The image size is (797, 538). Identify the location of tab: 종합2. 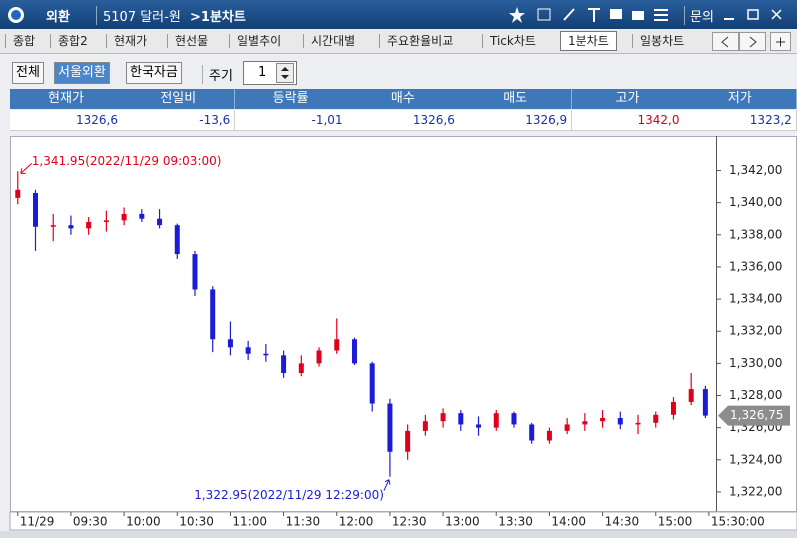
(72, 41).